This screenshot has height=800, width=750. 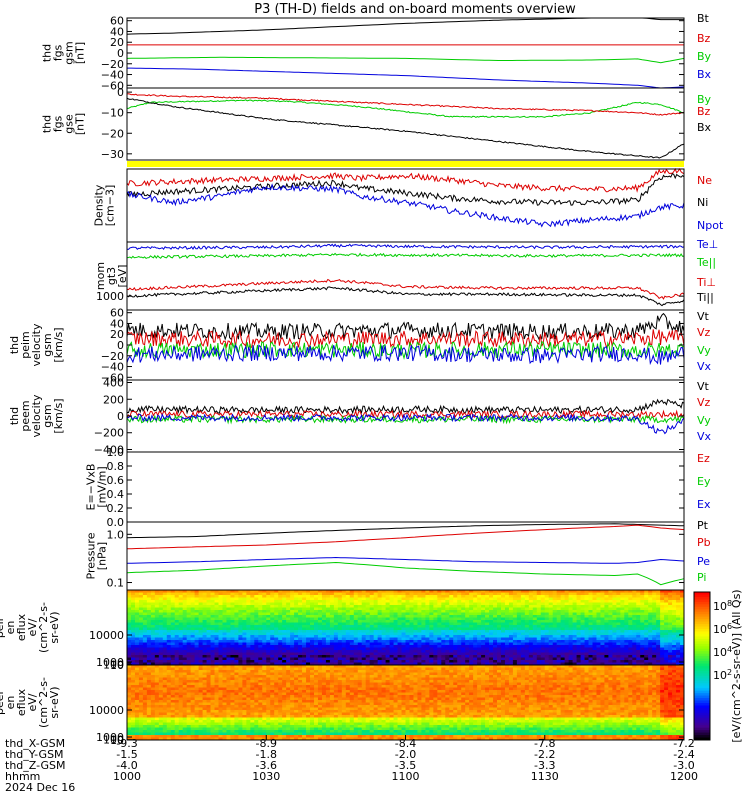 I want to click on y-tick-label: 10, so click(x=117, y=665).